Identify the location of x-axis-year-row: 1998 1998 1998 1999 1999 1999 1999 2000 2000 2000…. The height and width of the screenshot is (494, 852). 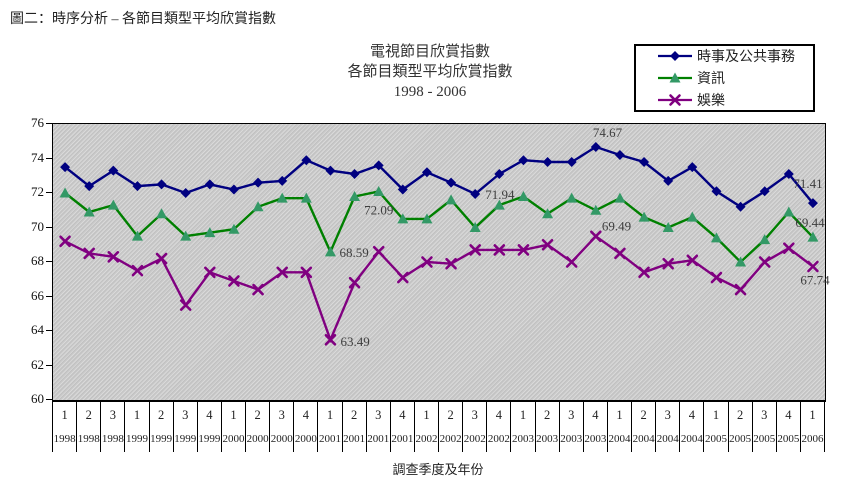
(439, 440).